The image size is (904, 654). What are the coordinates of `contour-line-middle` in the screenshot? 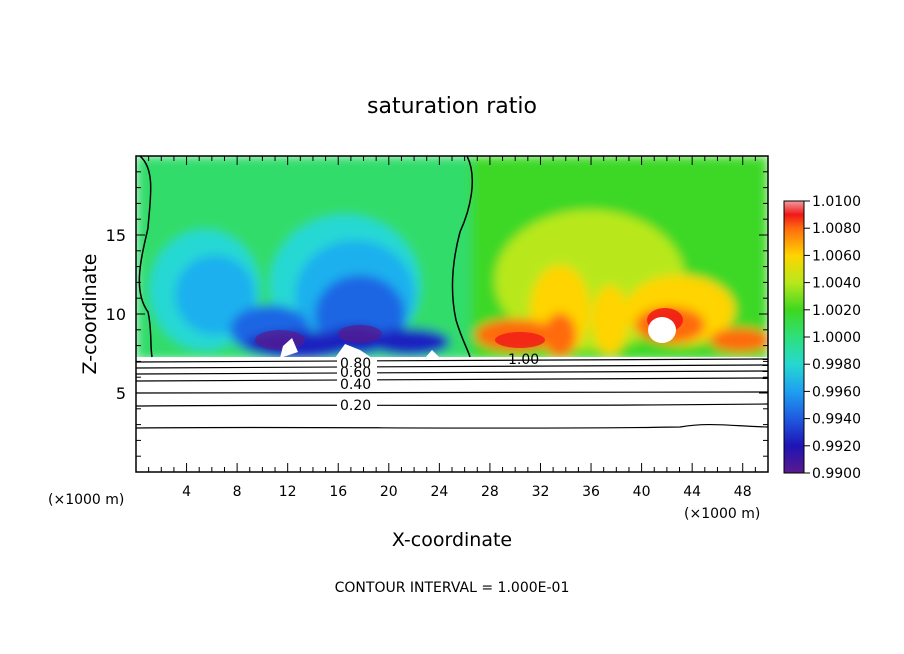 It's located at (462, 257).